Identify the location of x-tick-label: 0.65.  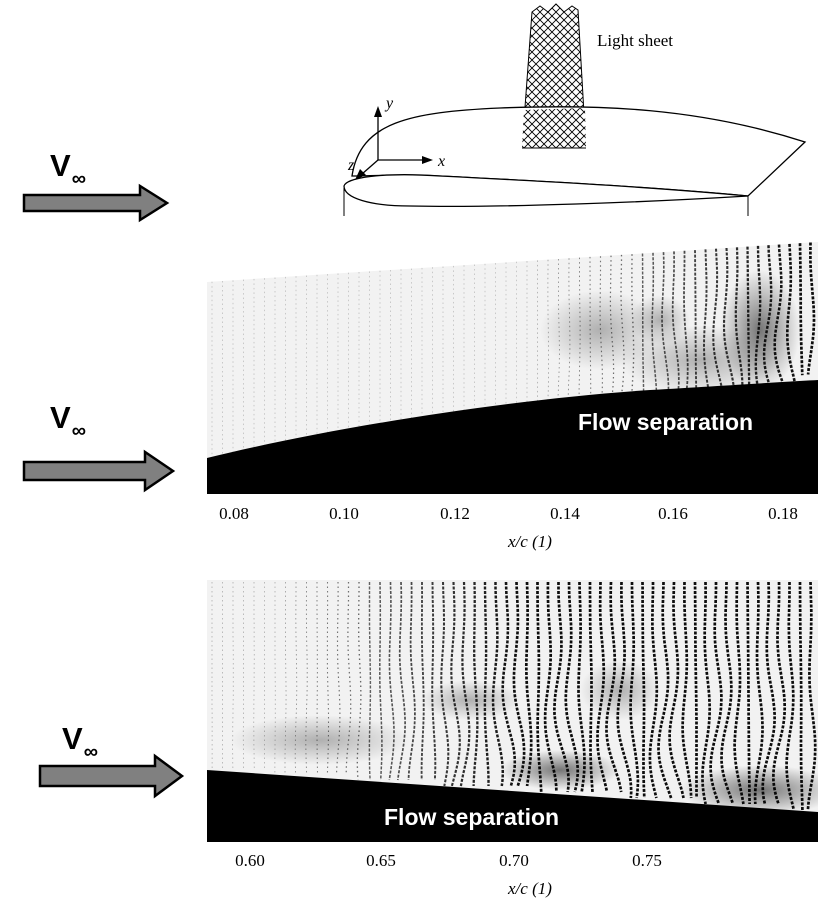
(381, 860).